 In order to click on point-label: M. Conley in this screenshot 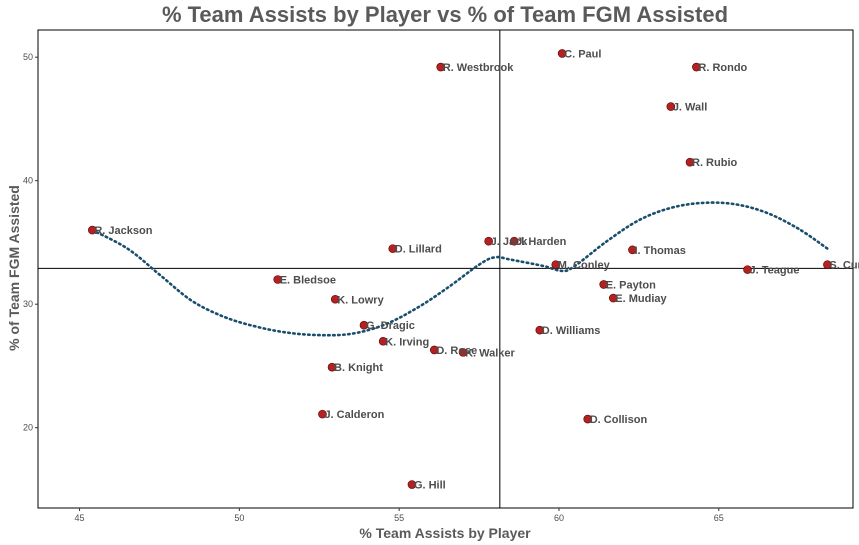, I will do `click(584, 266)`.